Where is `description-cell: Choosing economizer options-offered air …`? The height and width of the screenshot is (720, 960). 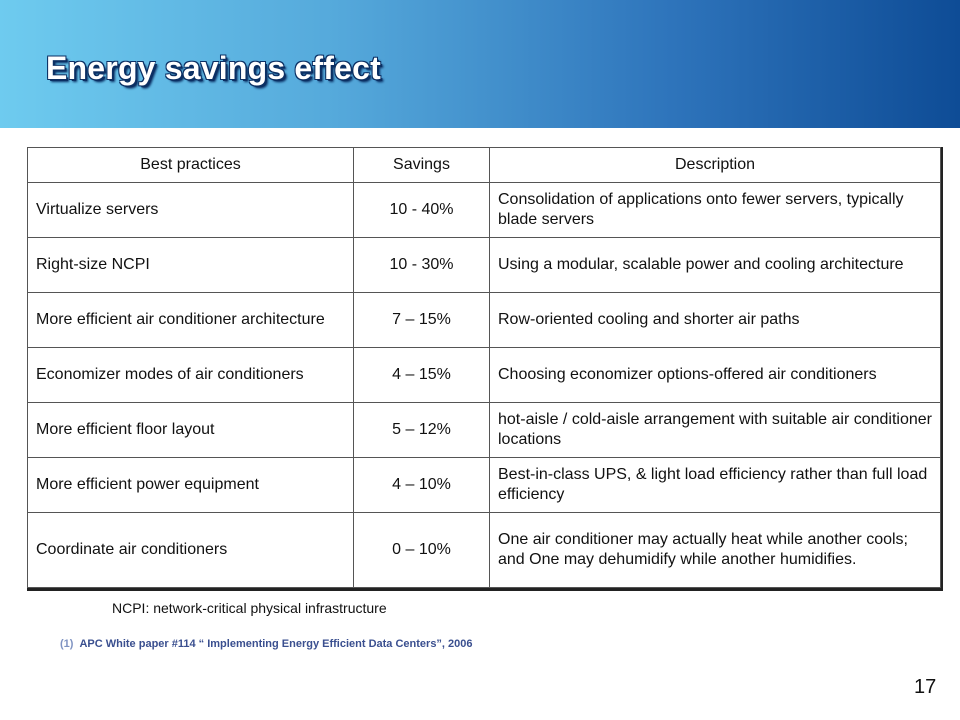
description-cell: Choosing economizer options-offered air … is located at coordinates (715, 375).